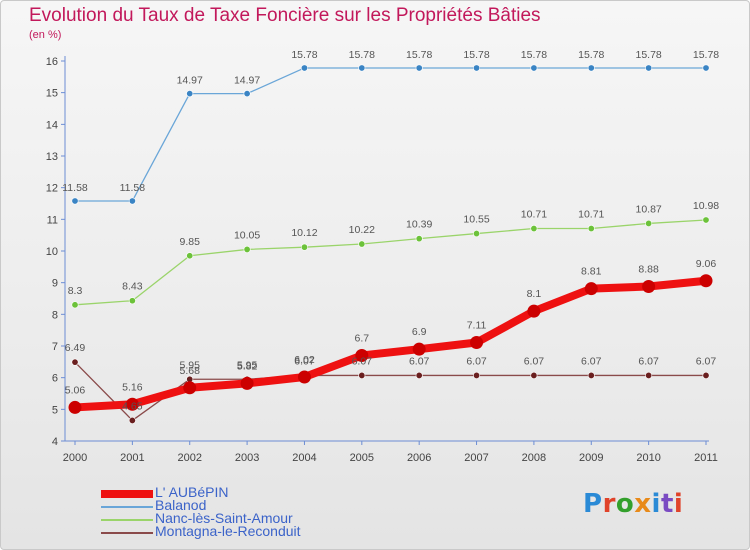  I want to click on x-tick-label: 2004, so click(304, 458).